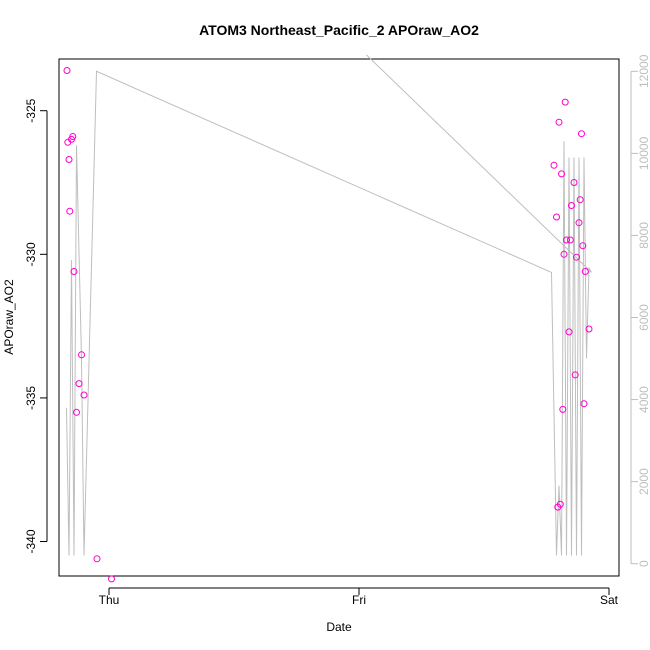  What do you see at coordinates (31, 398) in the screenshot?
I see `y-axis-tick-label: -335` at bounding box center [31, 398].